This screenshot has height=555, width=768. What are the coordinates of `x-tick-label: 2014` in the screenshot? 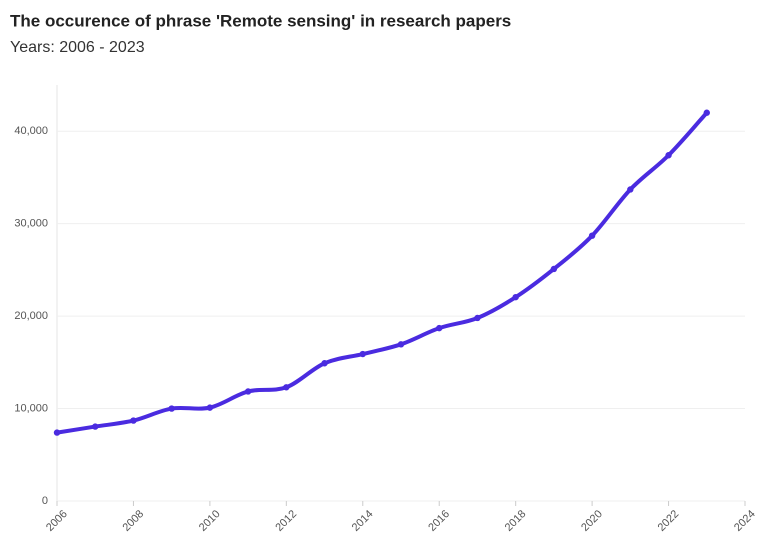 It's located at (363, 521).